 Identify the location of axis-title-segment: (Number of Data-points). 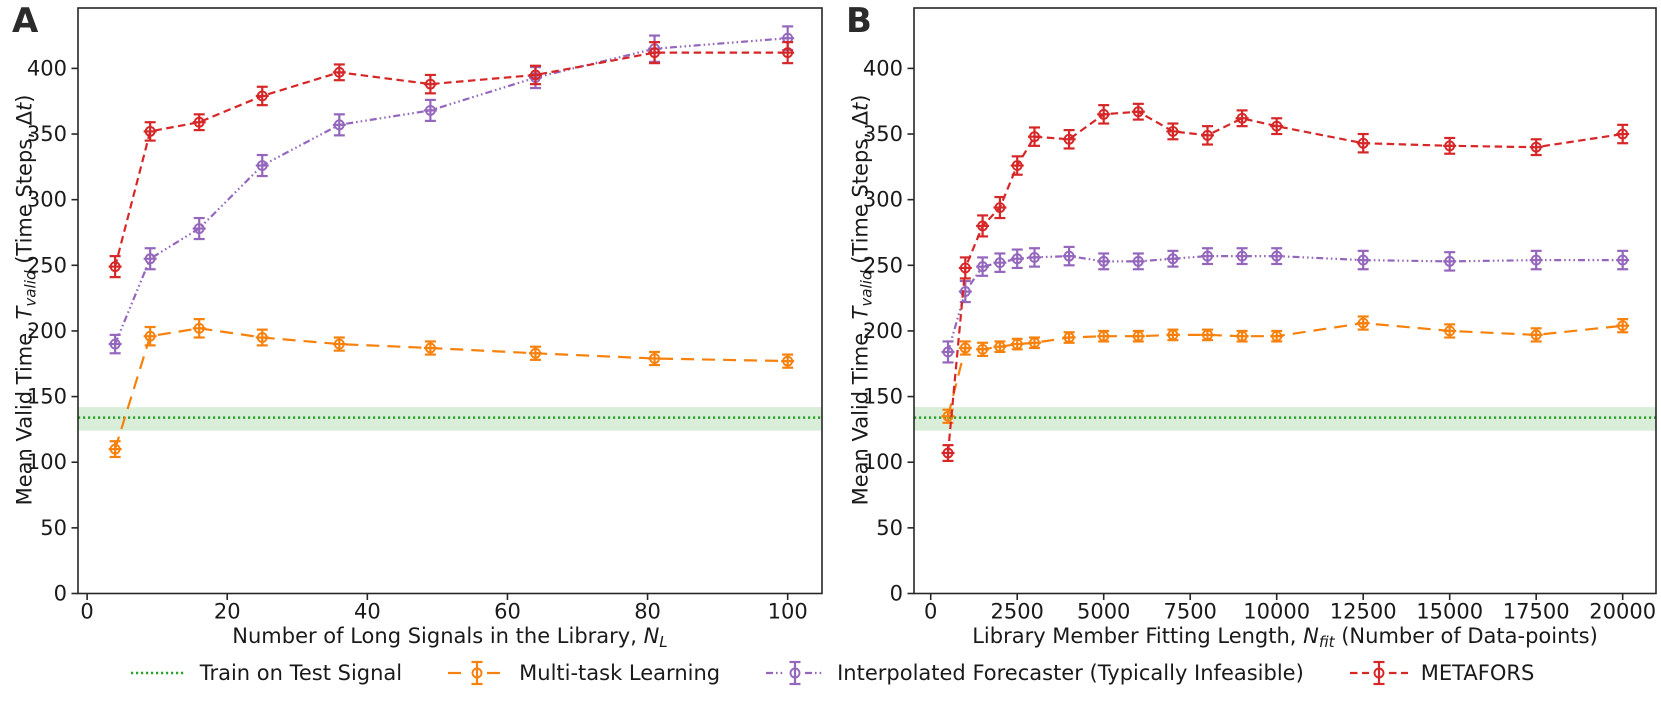
(1466, 636).